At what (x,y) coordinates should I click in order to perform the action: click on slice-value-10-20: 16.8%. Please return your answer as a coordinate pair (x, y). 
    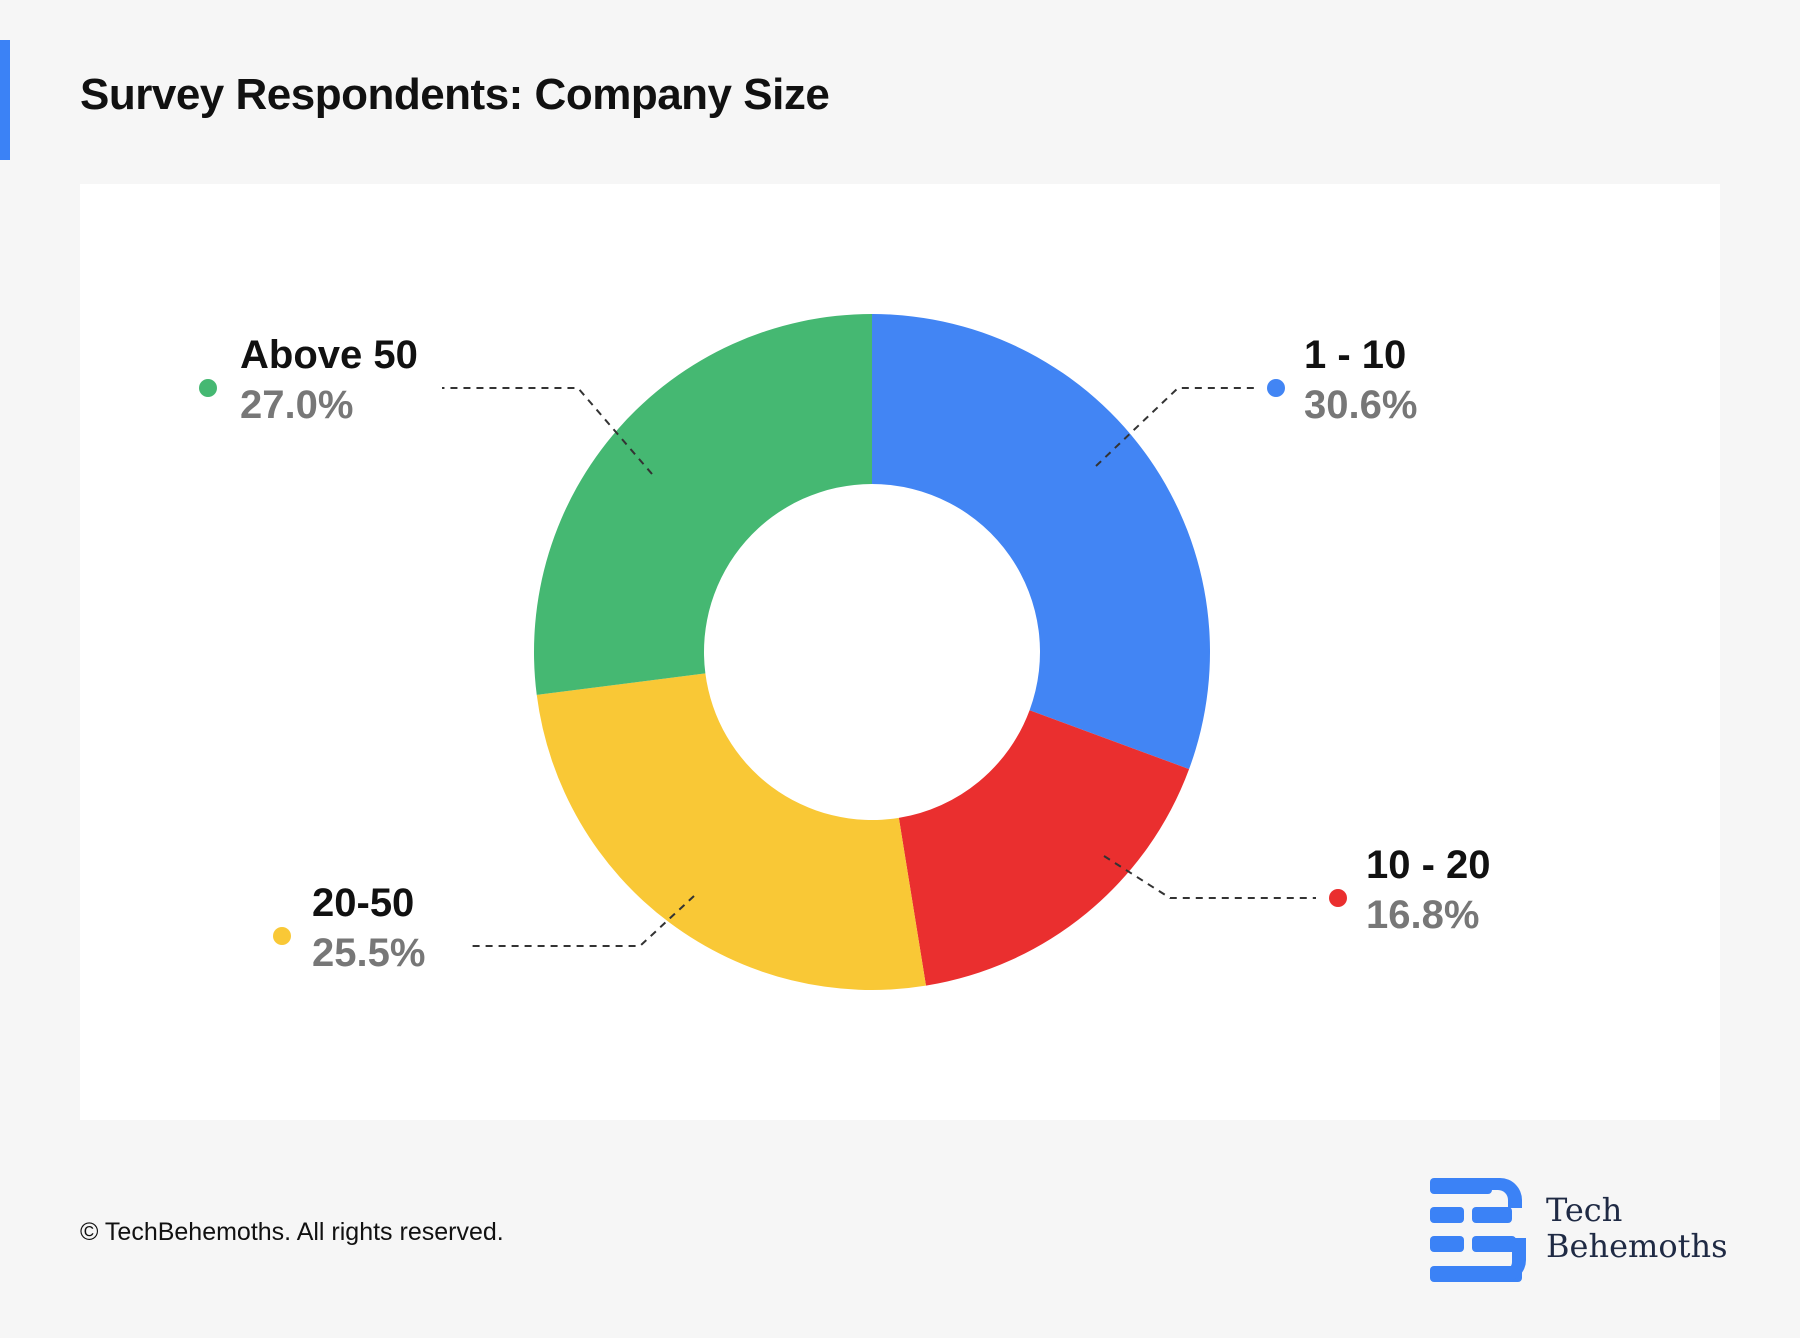
    Looking at the image, I should click on (1422, 915).